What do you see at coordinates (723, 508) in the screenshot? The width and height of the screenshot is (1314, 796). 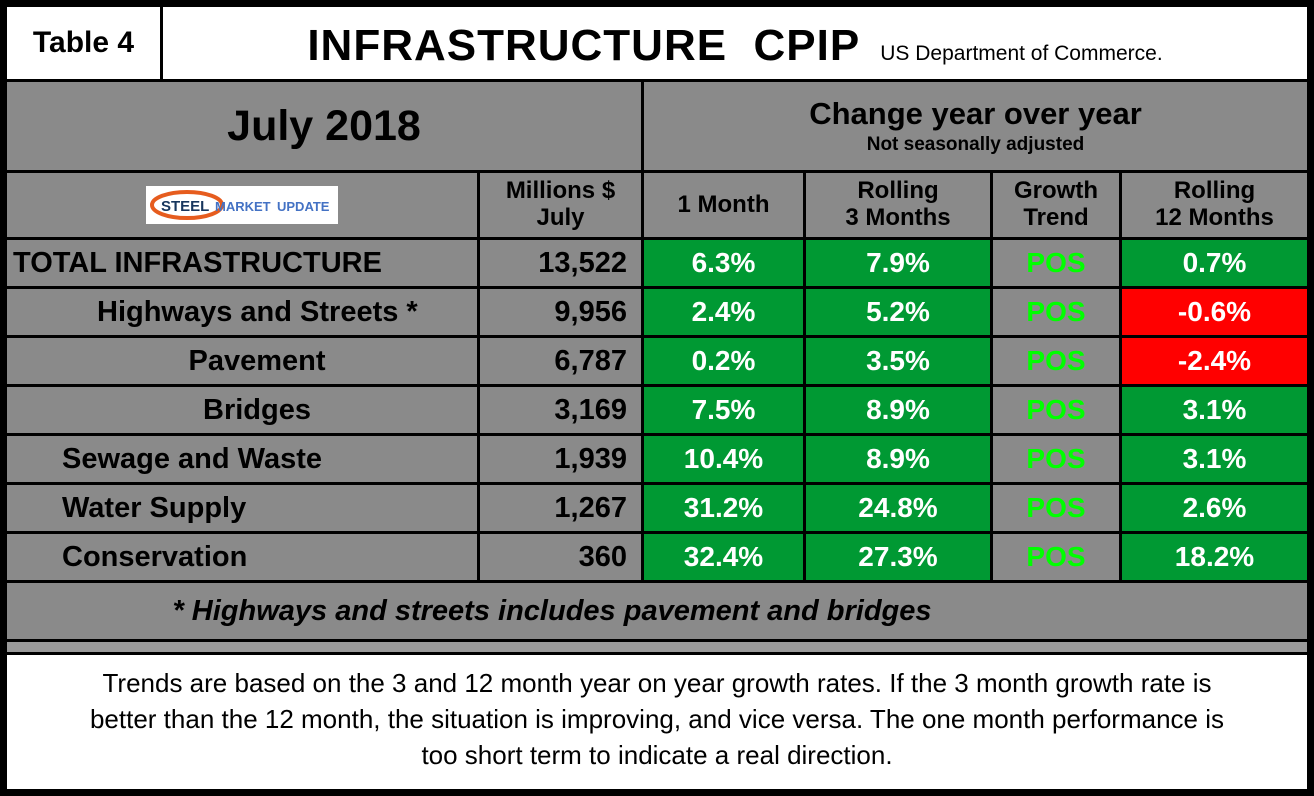 I see `one-month-value: 31.2%` at bounding box center [723, 508].